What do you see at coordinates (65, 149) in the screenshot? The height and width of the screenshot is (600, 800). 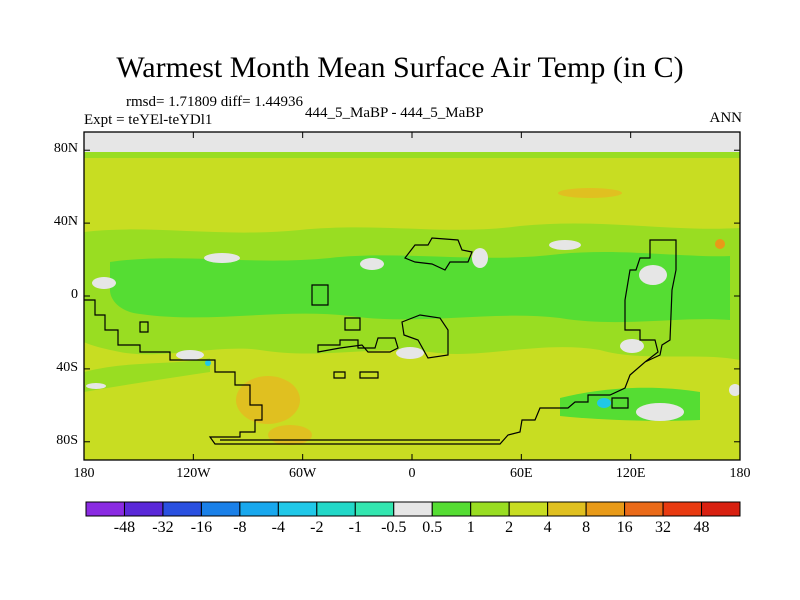 I see `lat-tick-label: 80N` at bounding box center [65, 149].